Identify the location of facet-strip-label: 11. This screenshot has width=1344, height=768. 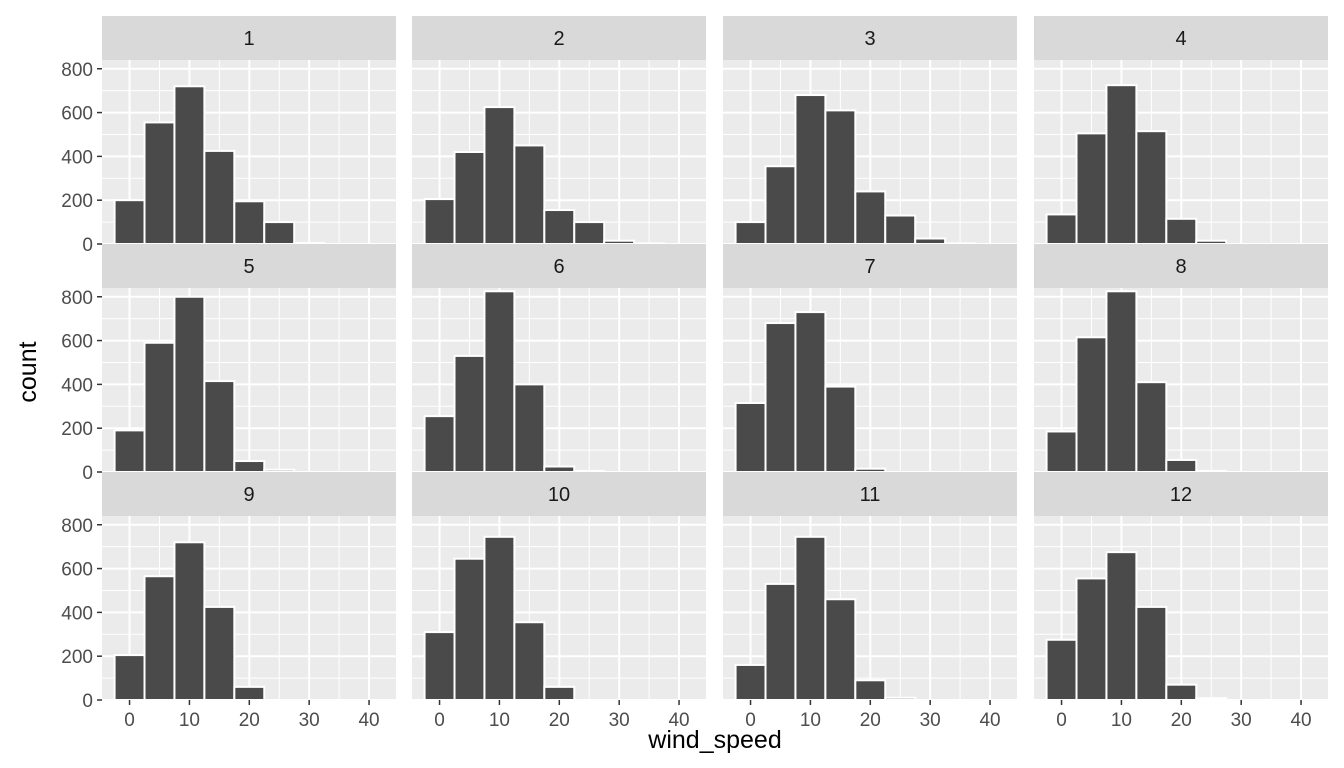
(870, 495).